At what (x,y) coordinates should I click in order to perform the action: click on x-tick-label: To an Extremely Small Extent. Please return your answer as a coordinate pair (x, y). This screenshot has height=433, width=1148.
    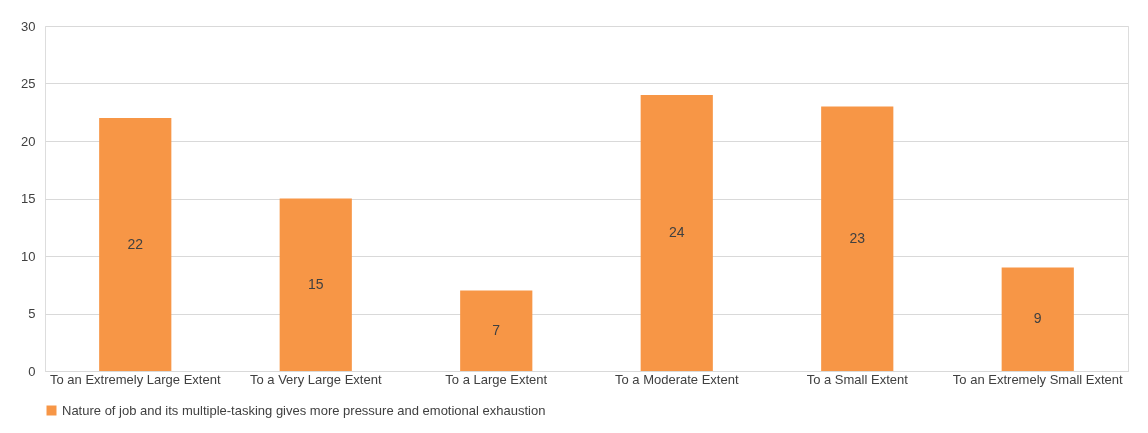
    Looking at the image, I should click on (1038, 379).